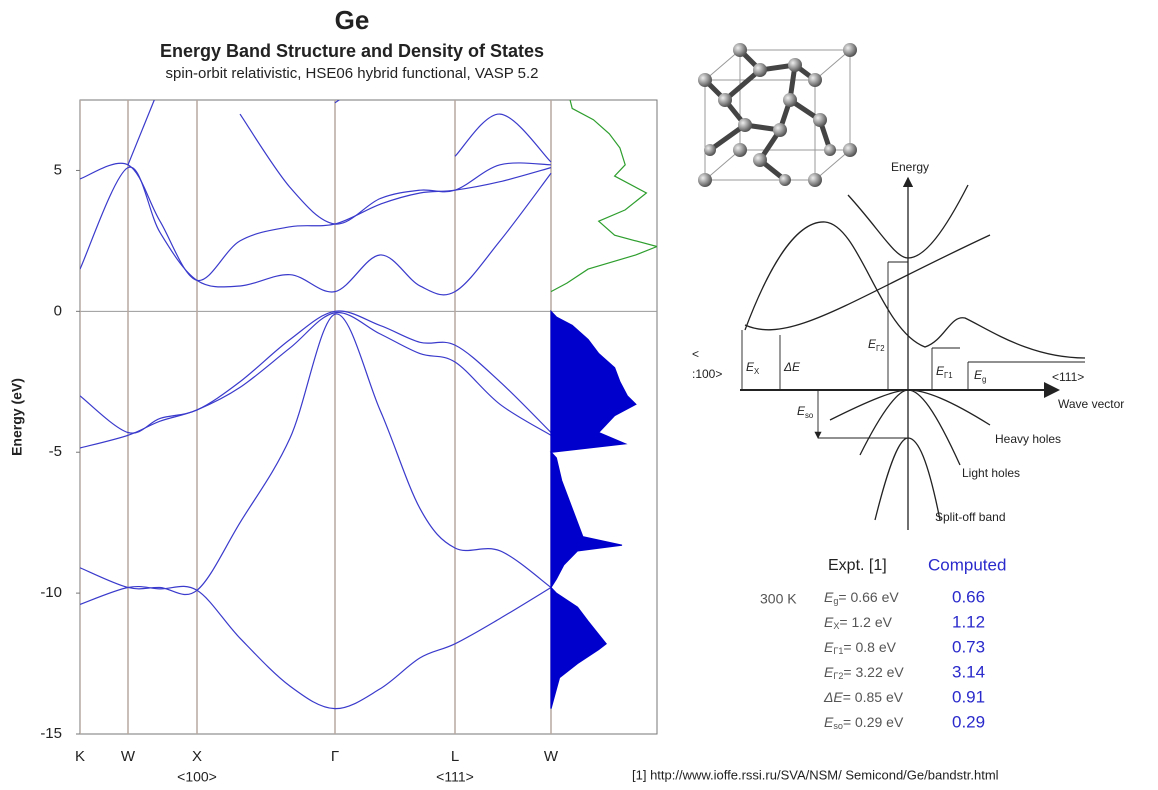  What do you see at coordinates (17, 417) in the screenshot?
I see `y-axis-title: Energy (eV)` at bounding box center [17, 417].